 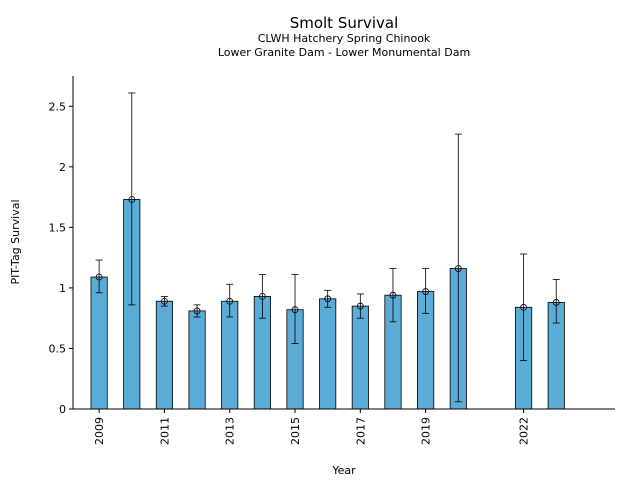 I want to click on point-marker-2019, so click(x=426, y=291).